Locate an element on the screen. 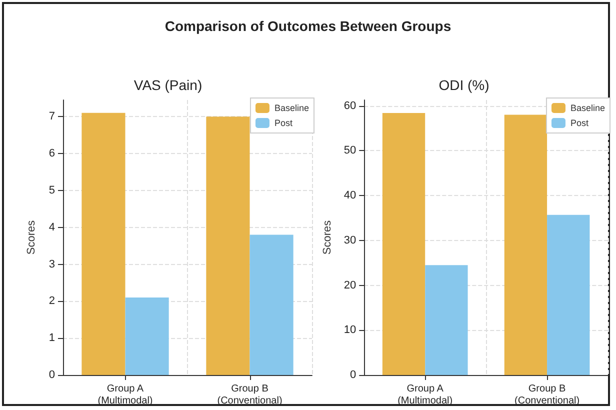  chart-title: ODI (%) is located at coordinates (464, 85).